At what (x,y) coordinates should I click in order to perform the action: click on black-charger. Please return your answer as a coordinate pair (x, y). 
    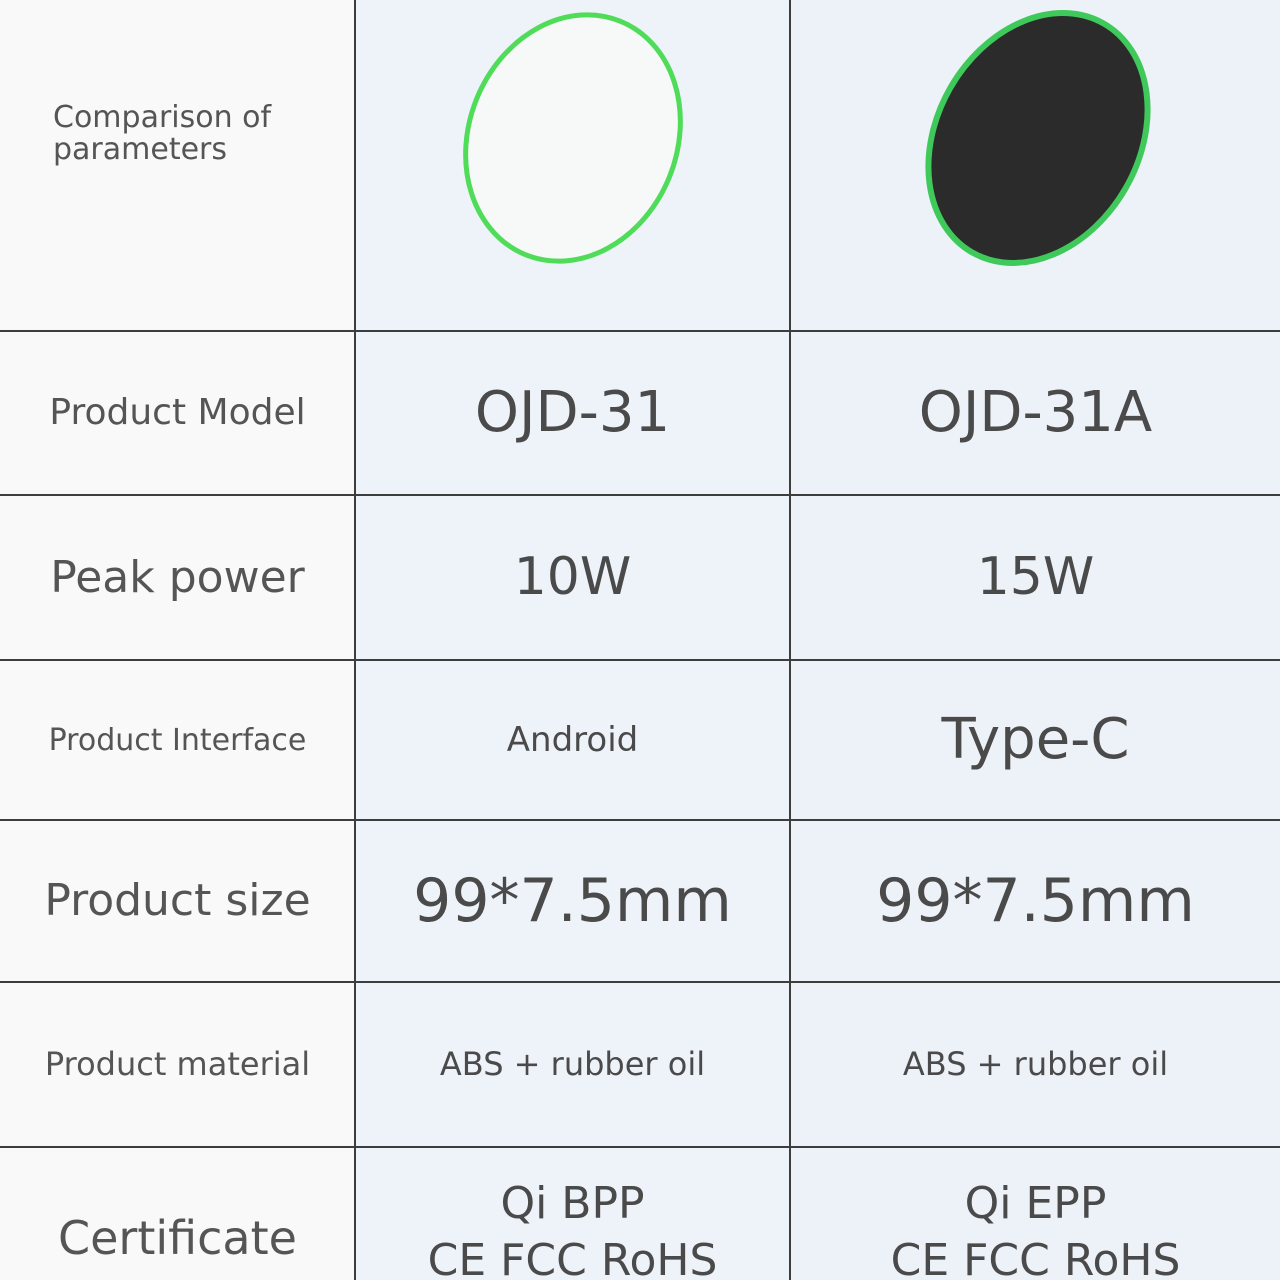
    Looking at the image, I should click on (1038, 138).